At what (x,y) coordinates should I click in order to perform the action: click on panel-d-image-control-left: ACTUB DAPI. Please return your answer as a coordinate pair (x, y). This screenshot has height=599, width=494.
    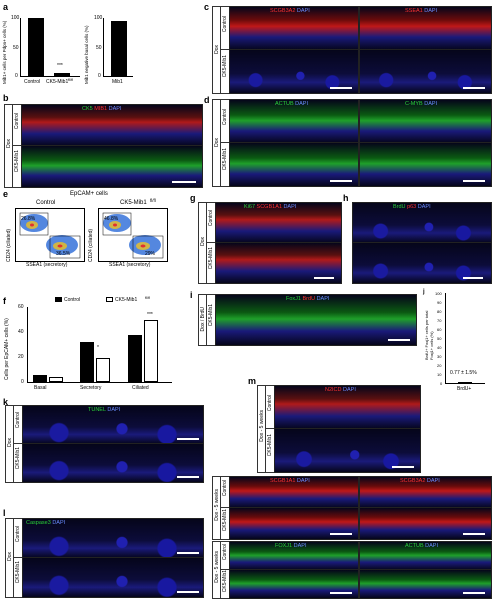
    Looking at the image, I should click on (294, 121).